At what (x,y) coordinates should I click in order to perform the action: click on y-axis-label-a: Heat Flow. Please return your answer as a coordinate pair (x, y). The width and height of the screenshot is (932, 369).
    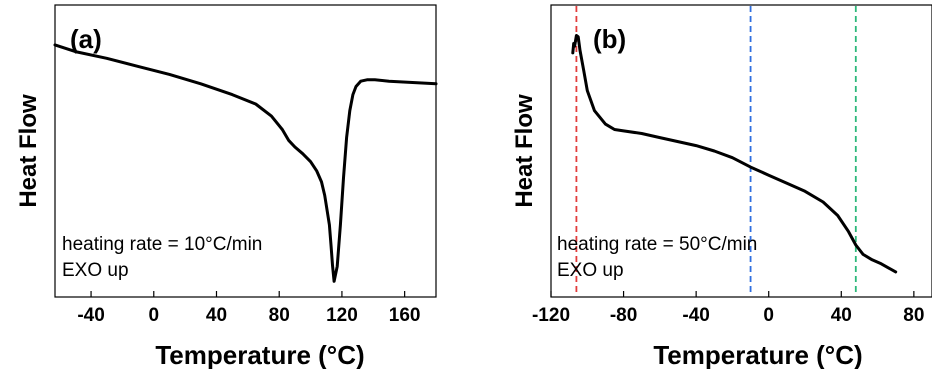
    Looking at the image, I should click on (28, 151).